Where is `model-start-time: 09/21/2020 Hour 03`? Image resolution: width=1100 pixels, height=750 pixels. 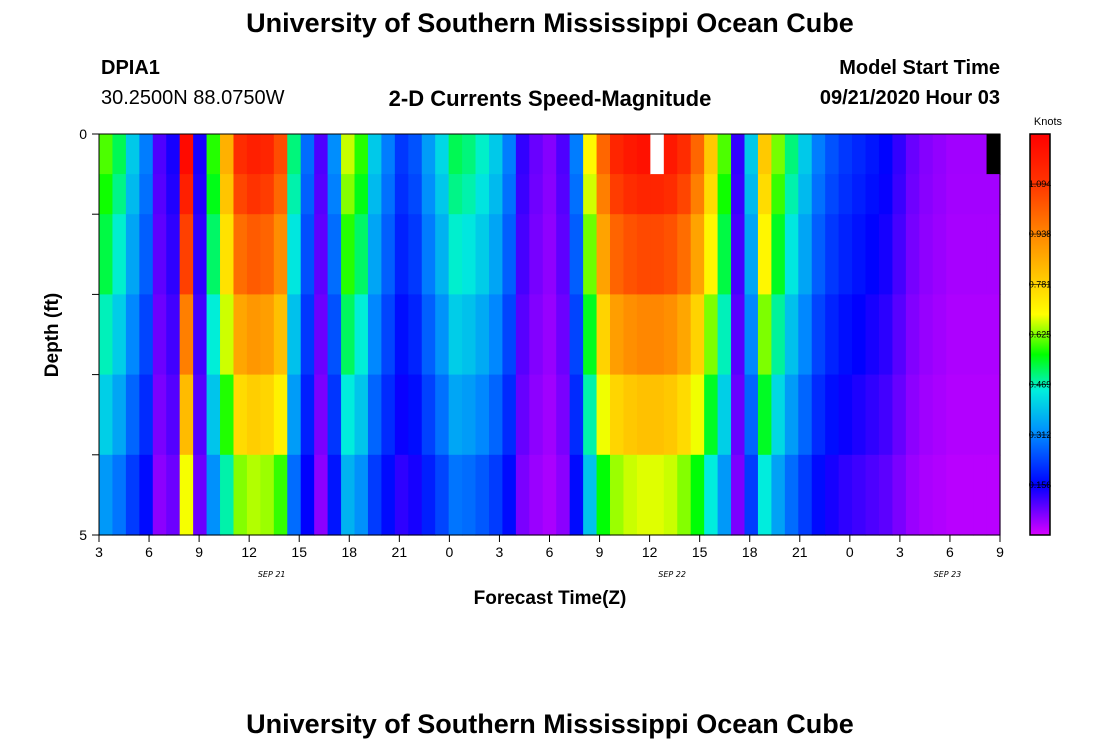 model-start-time: 09/21/2020 Hour 03 is located at coordinates (909, 98).